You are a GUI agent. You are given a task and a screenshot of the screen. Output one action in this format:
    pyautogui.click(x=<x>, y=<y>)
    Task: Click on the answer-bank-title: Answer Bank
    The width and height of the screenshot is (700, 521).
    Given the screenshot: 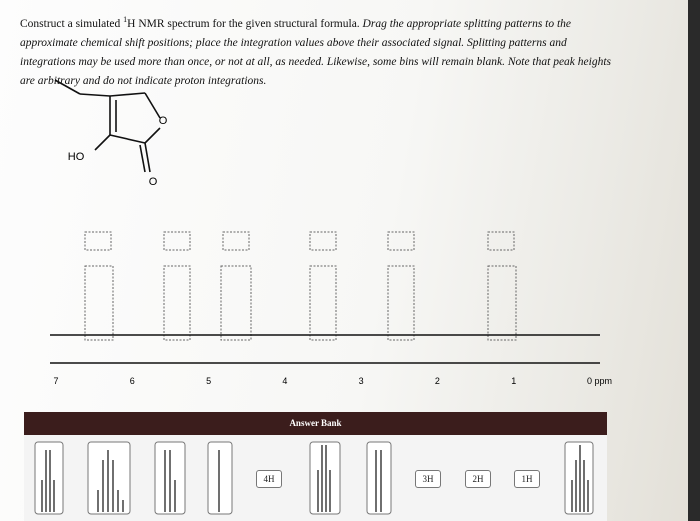 What is the action you would take?
    pyautogui.click(x=315, y=423)
    